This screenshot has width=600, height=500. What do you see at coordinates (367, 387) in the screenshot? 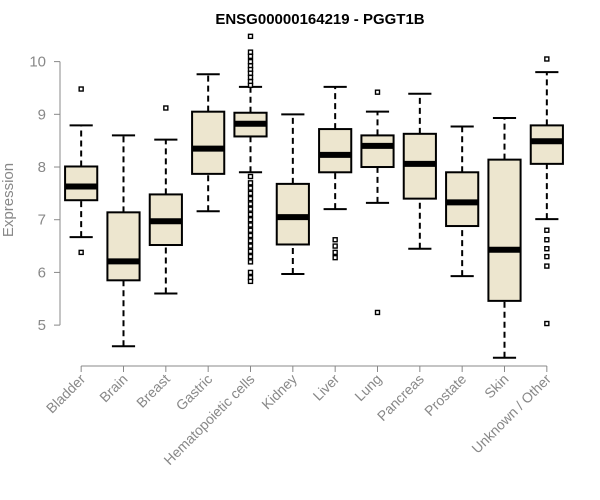
I see `x-tick-label: Lung` at bounding box center [367, 387].